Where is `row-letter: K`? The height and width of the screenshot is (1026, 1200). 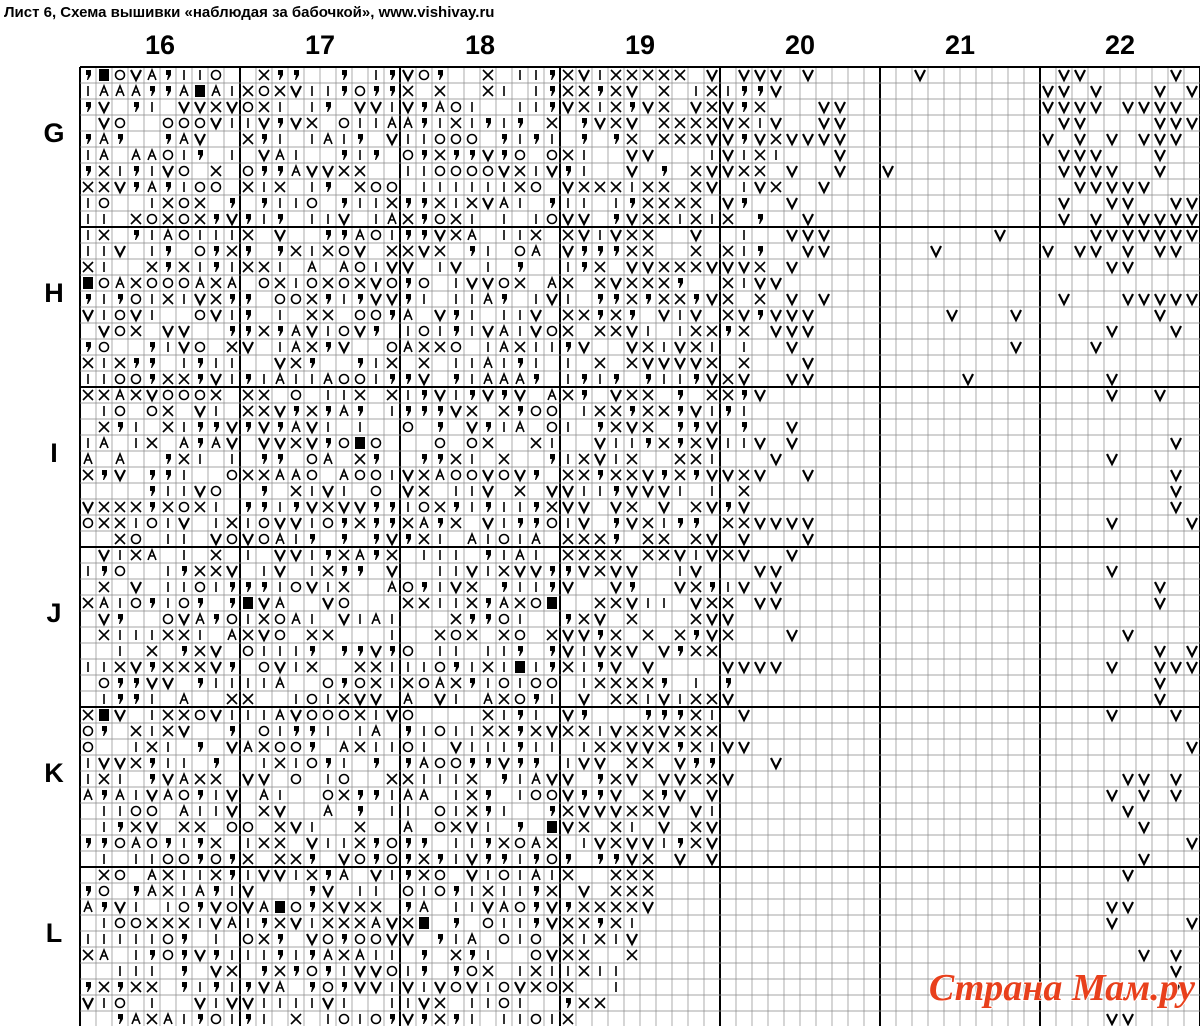
row-letter: K is located at coordinates (54, 773).